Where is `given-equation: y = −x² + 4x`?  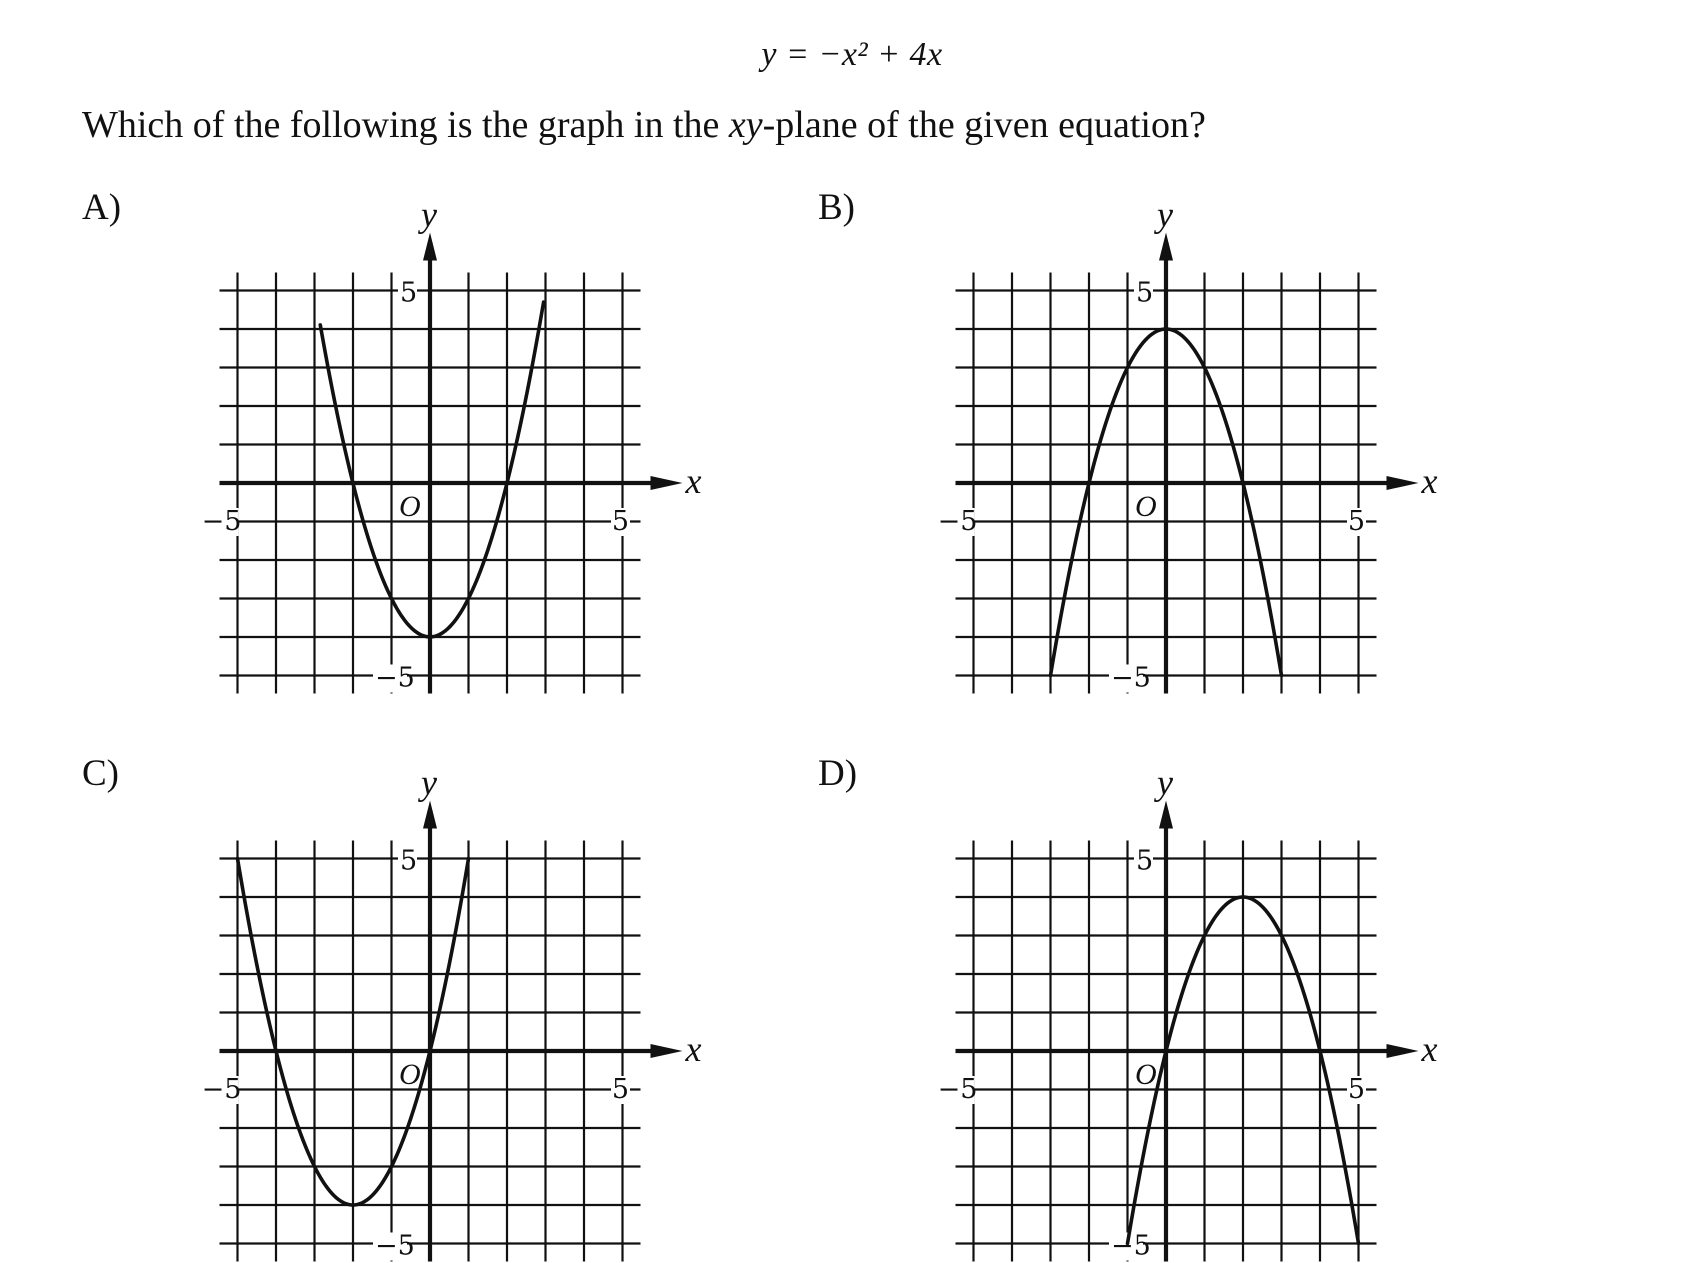
given-equation: y = −x² + 4x is located at coordinates (852, 55).